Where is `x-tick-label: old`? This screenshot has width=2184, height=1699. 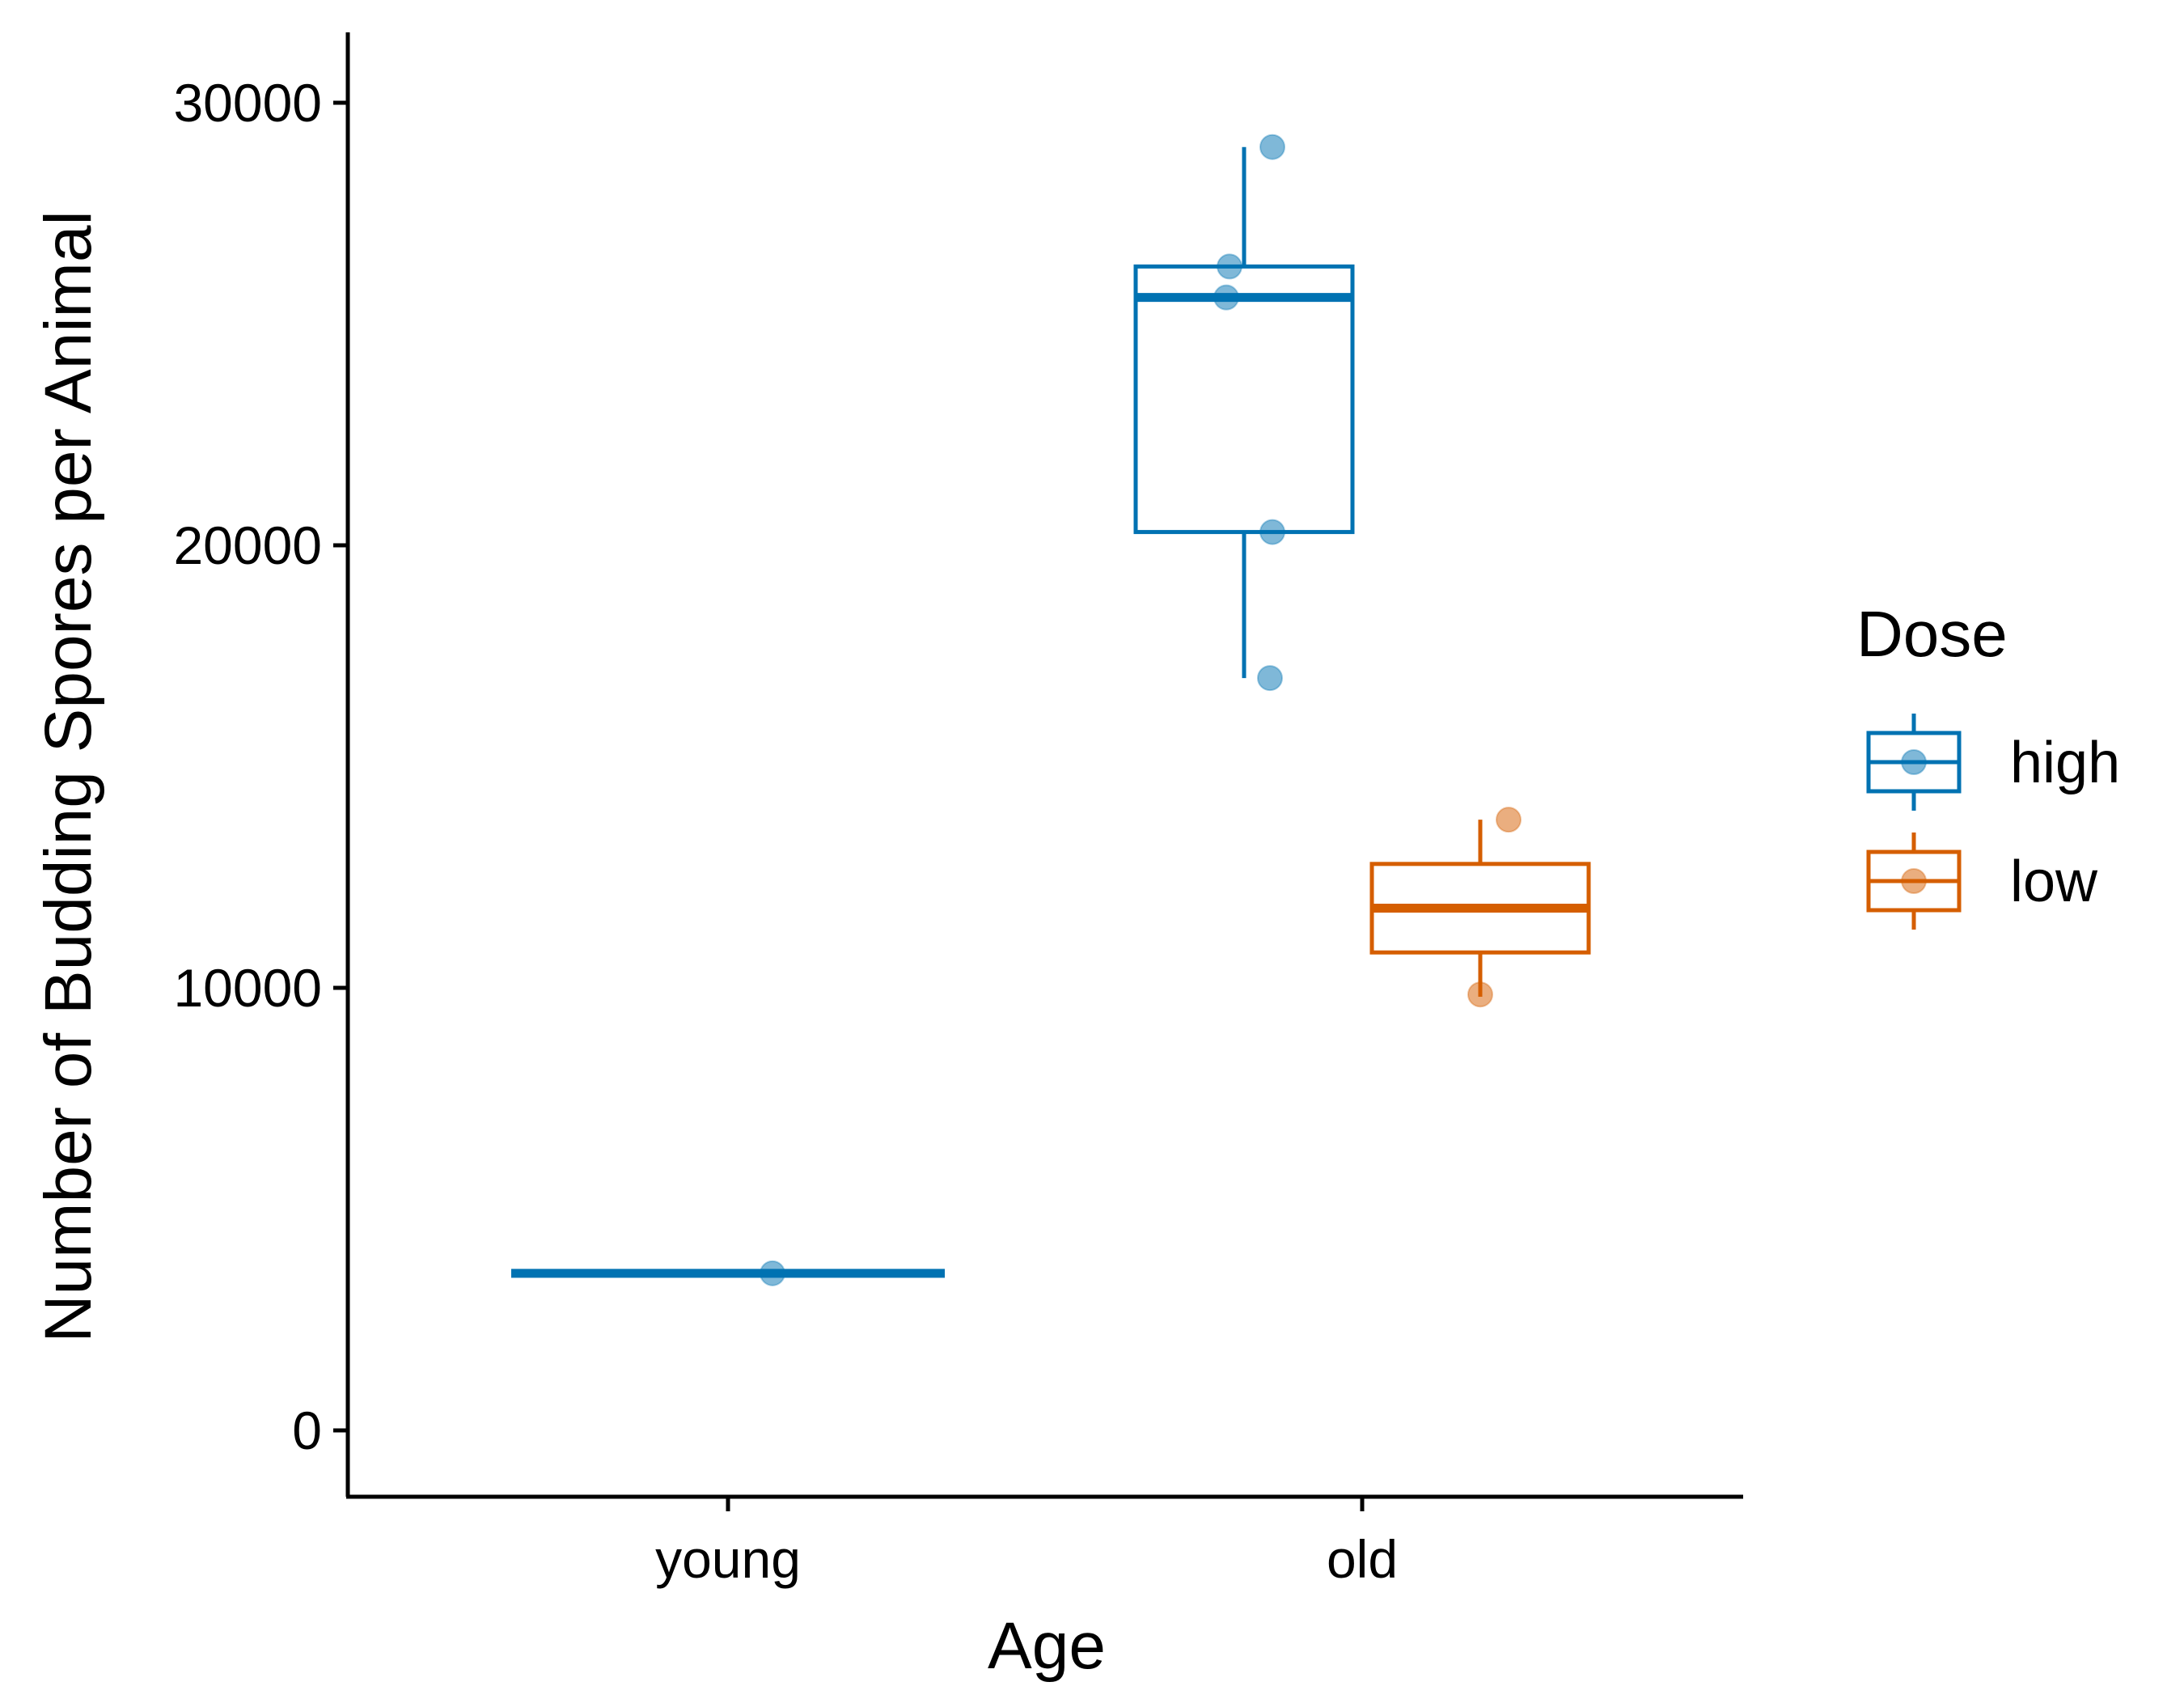
x-tick-label: old is located at coordinates (1362, 1559).